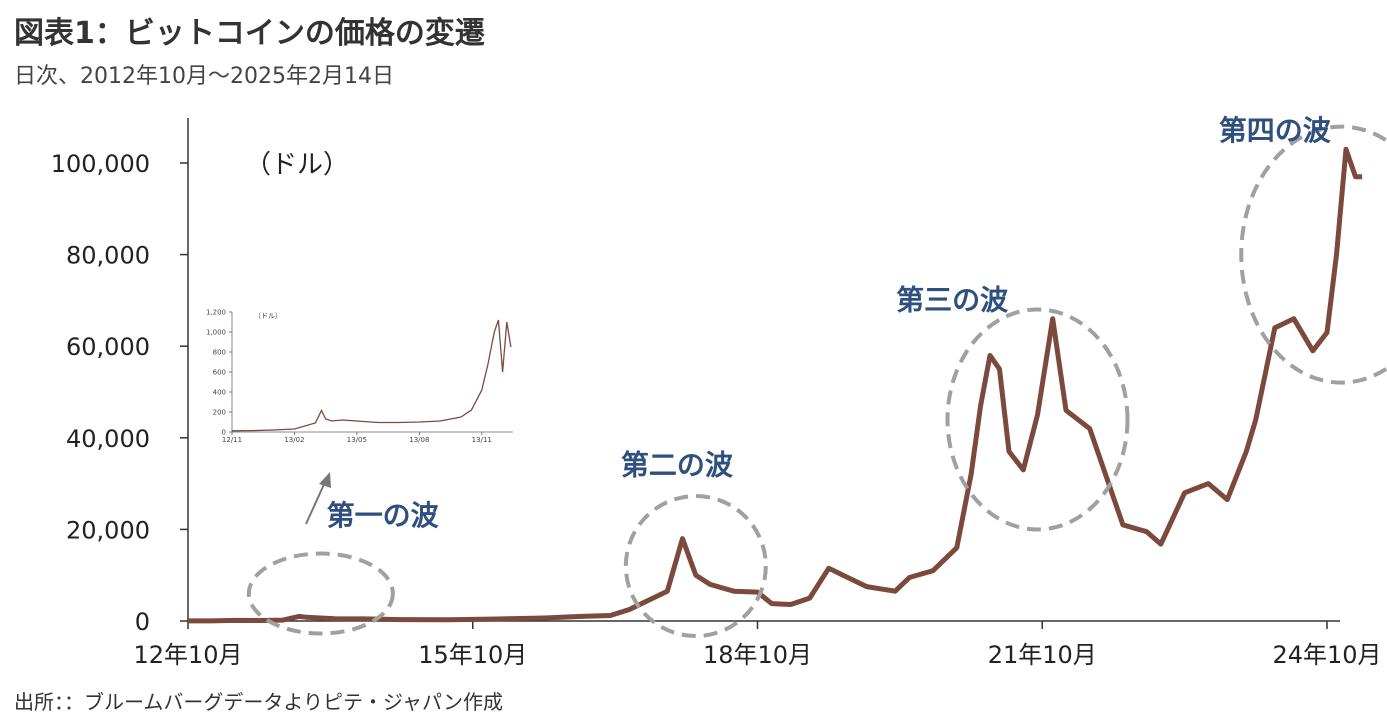 The image size is (1387, 724). What do you see at coordinates (318, 498) in the screenshot?
I see `inset-arrow` at bounding box center [318, 498].